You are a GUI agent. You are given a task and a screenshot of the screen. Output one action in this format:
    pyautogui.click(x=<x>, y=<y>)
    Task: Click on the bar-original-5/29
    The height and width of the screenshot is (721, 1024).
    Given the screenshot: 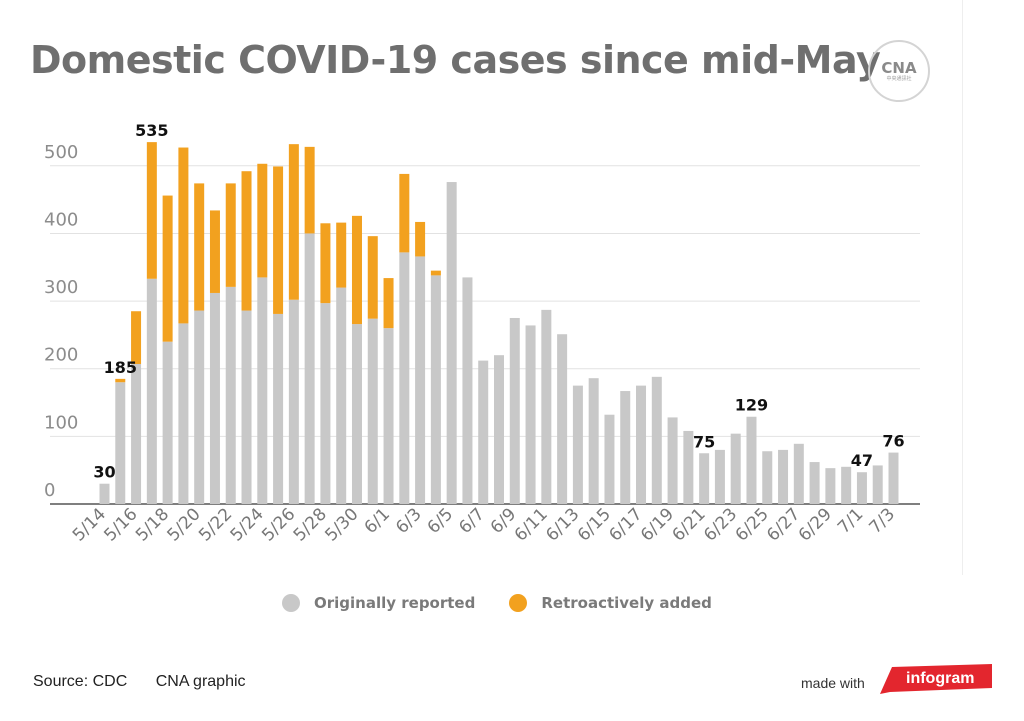 What is the action you would take?
    pyautogui.click(x=341, y=395)
    